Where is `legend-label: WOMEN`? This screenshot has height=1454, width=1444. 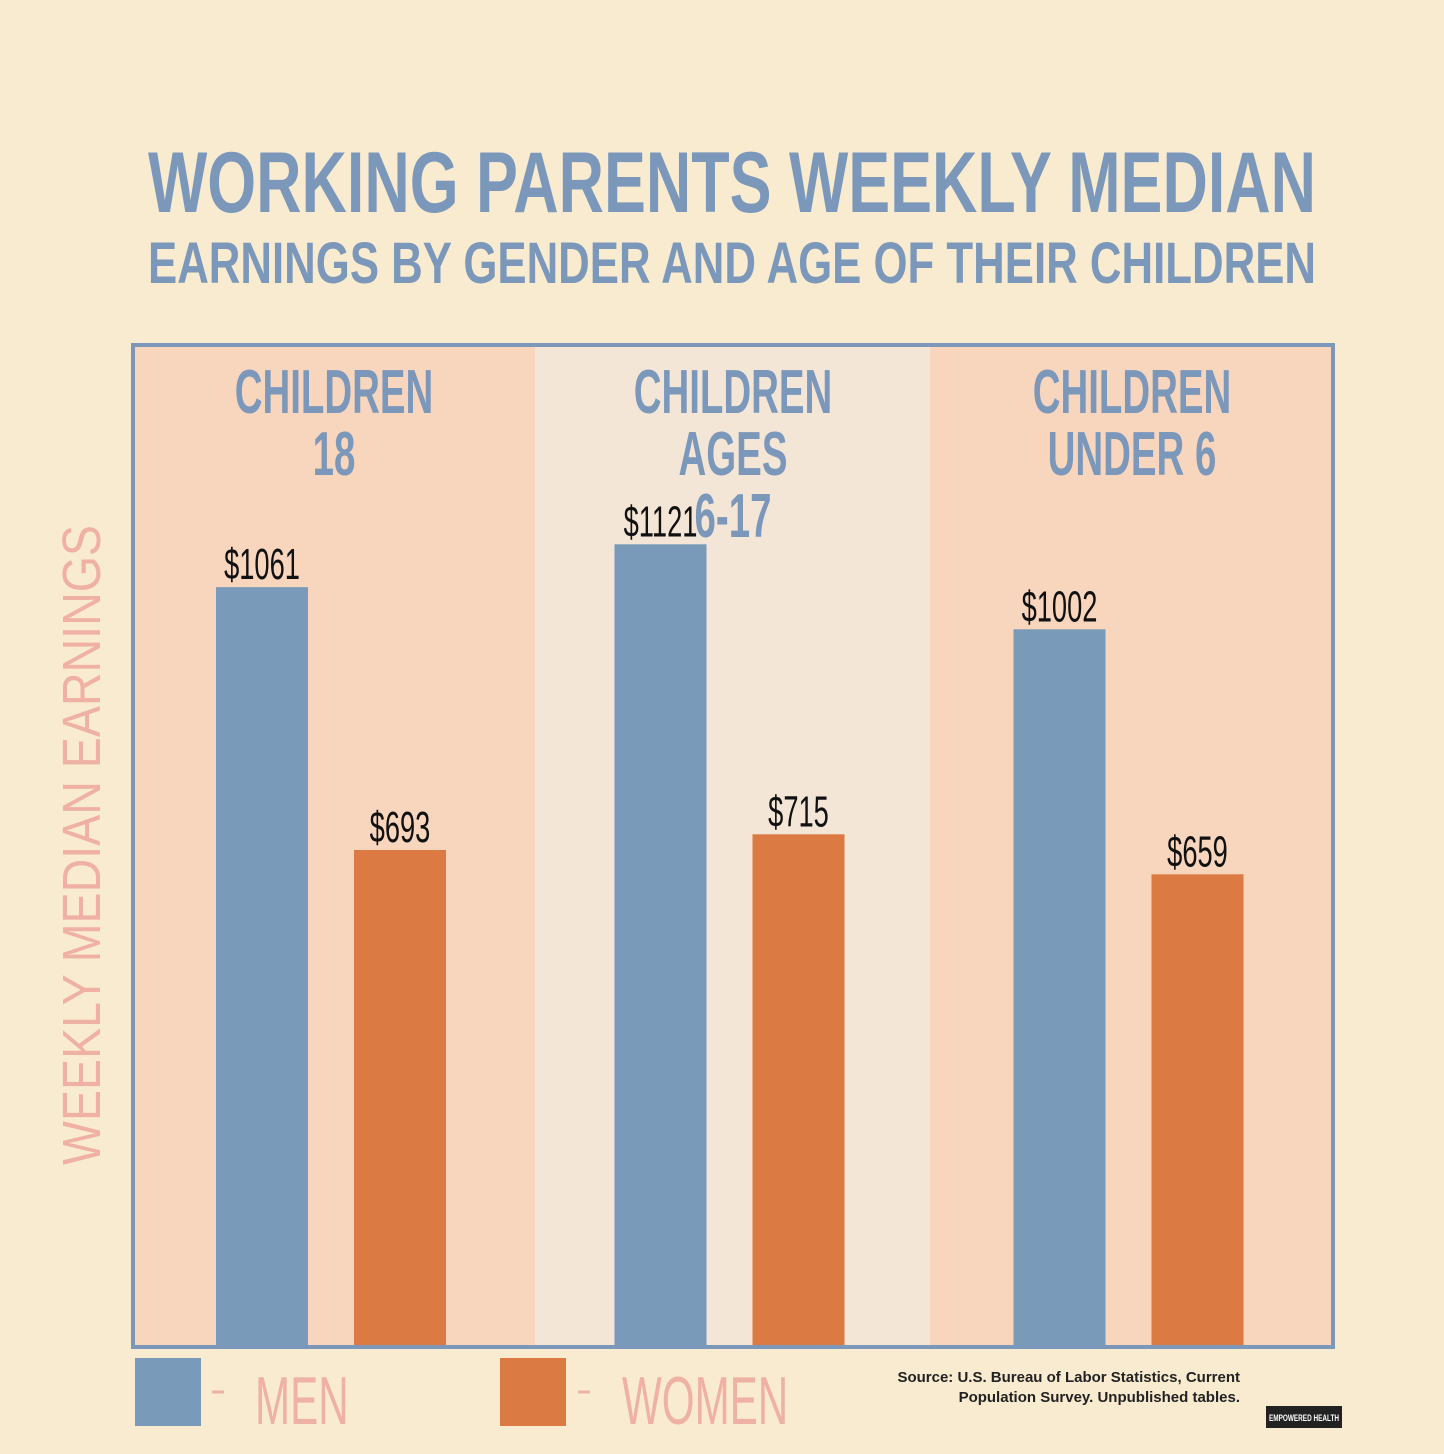
legend-label: WOMEN is located at coordinates (705, 1401).